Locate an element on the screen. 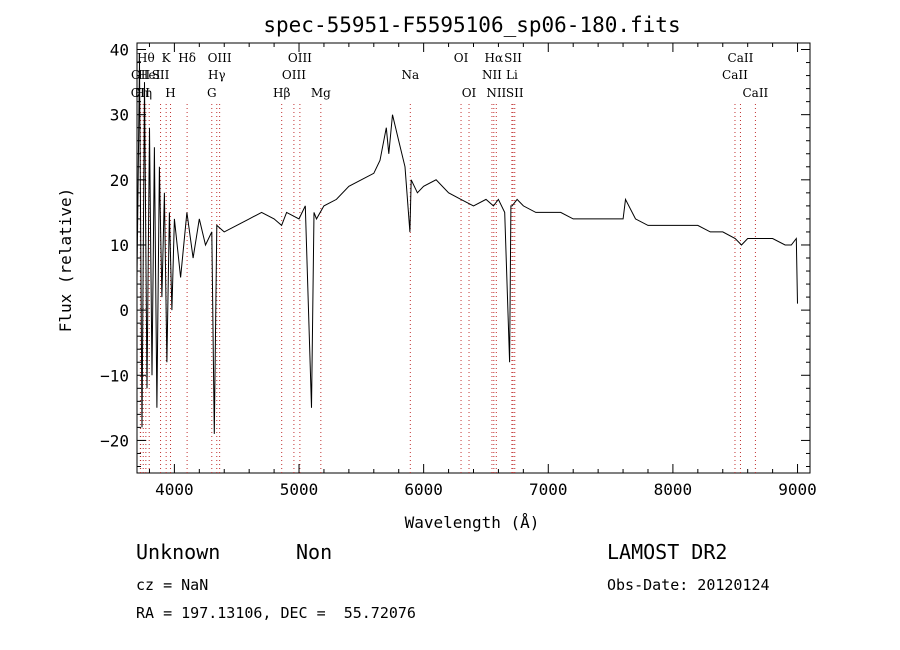  chart-title: spec-55951-F5595106_sp06-180.fits is located at coordinates (471, 25).